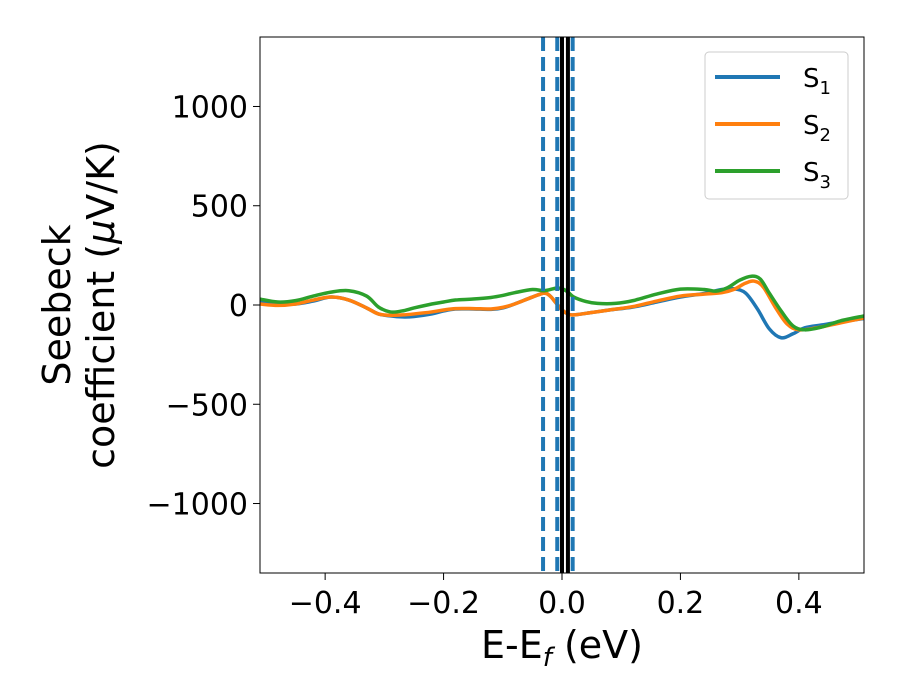 Image resolution: width=900 pixels, height=700 pixels. What do you see at coordinates (562, 603) in the screenshot?
I see `x-tick-label: 0.0` at bounding box center [562, 603].